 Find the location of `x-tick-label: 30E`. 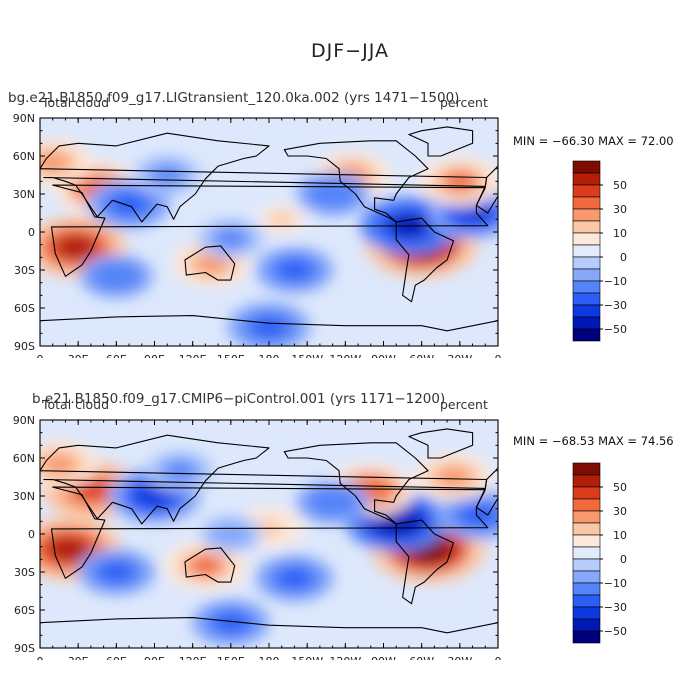

x-tick-label: 30E is located at coordinates (78, 355).